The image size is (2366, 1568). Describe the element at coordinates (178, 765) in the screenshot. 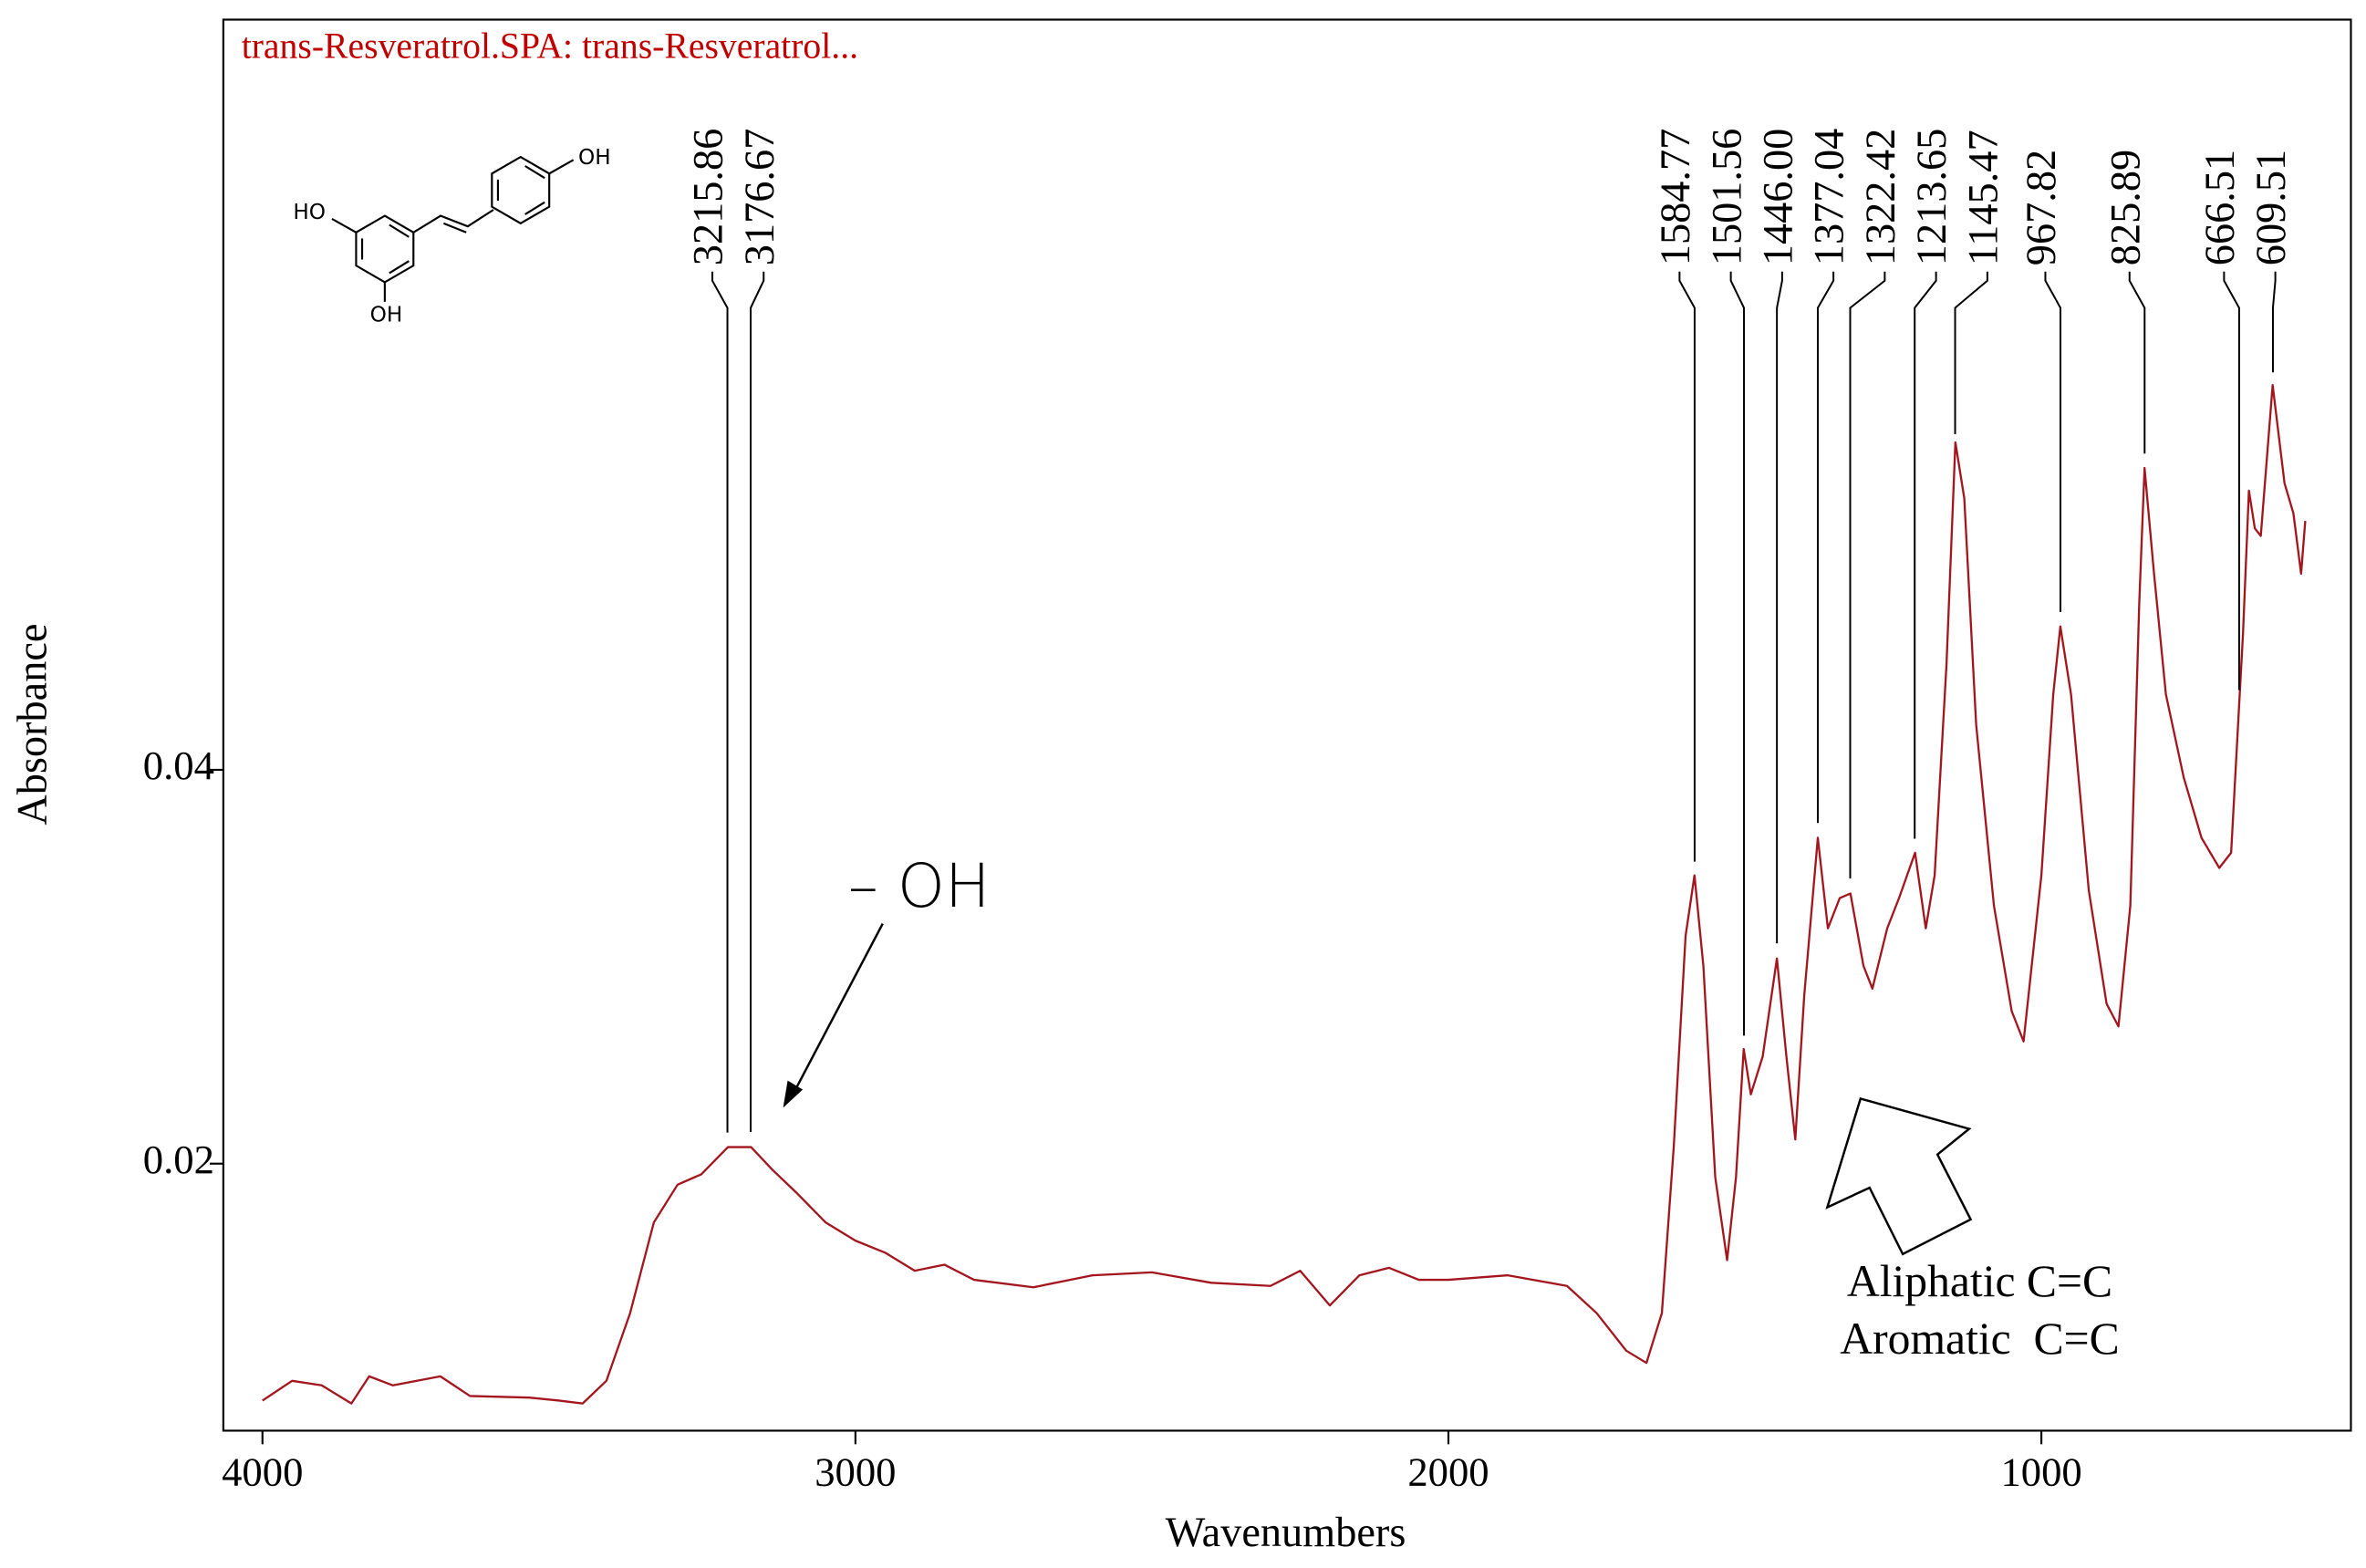

I see `y-tick-label: 0.04` at that location.